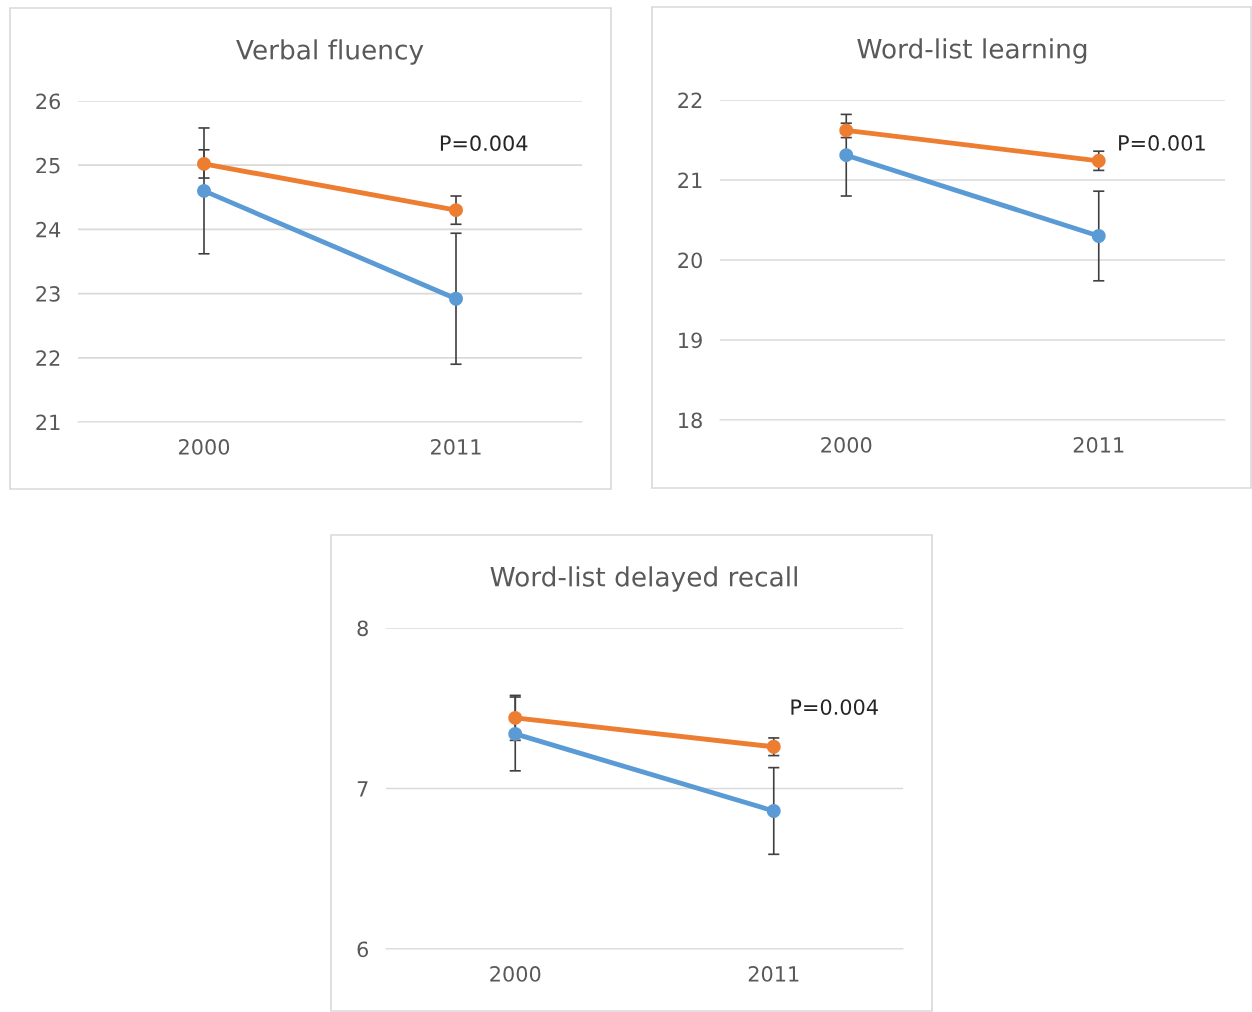 The image size is (1252, 1012). What do you see at coordinates (330, 52) in the screenshot?
I see `chart-title: Verbal fluency` at bounding box center [330, 52].